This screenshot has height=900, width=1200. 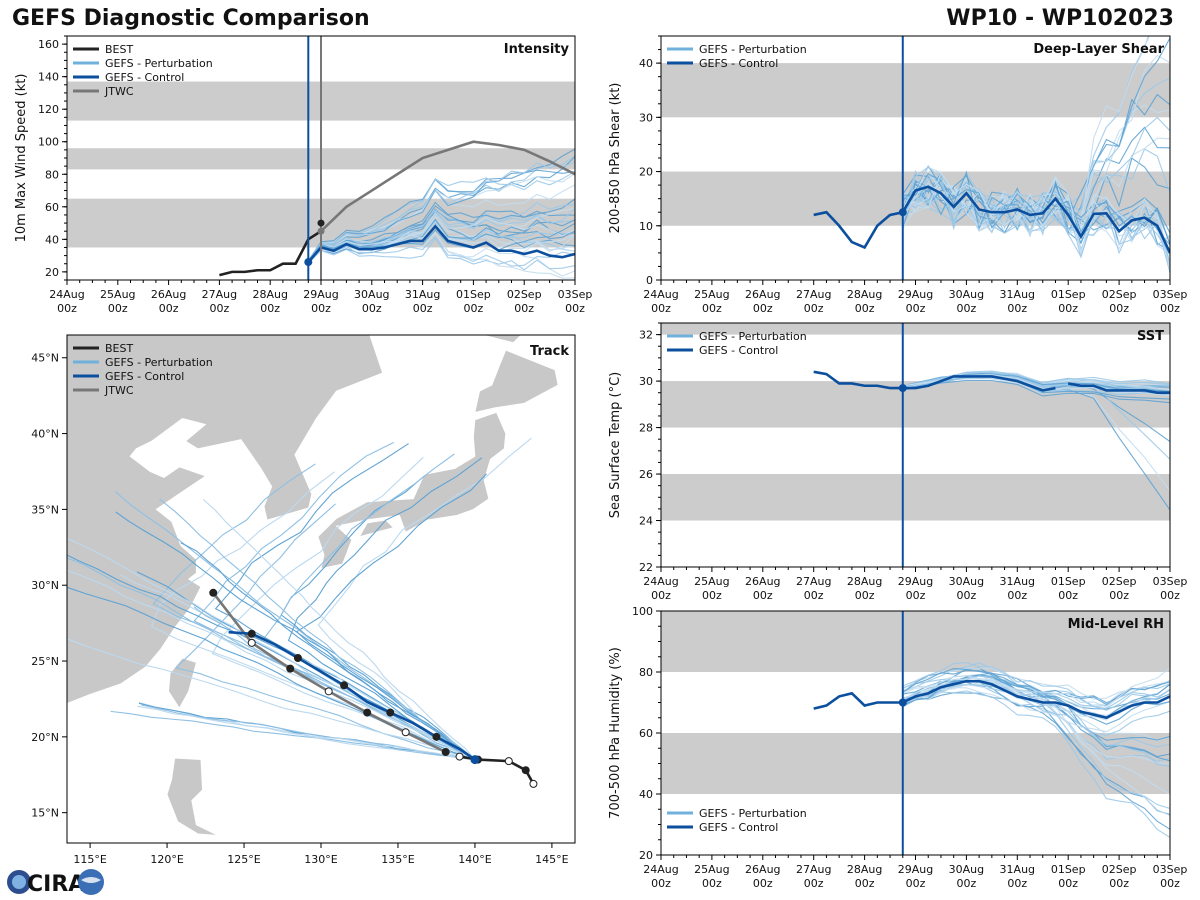 What do you see at coordinates (459, 756) in the screenshot?
I see `best-track-point` at bounding box center [459, 756].